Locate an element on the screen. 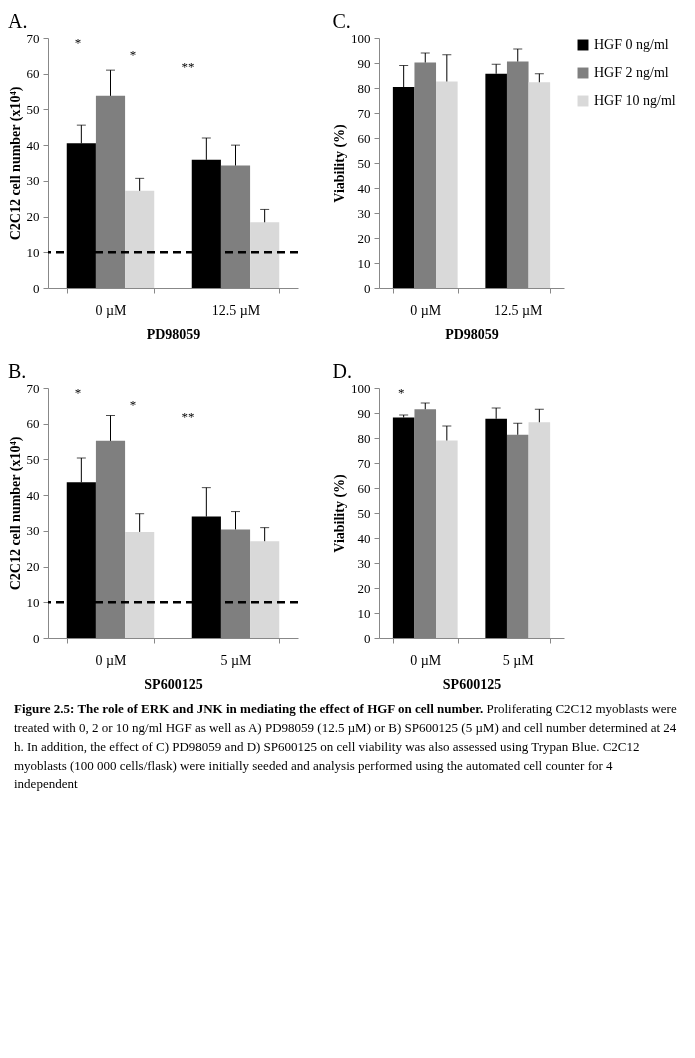 The width and height of the screenshot is (695, 1058). legend-label: HGF 0 ng/ml is located at coordinates (631, 44).